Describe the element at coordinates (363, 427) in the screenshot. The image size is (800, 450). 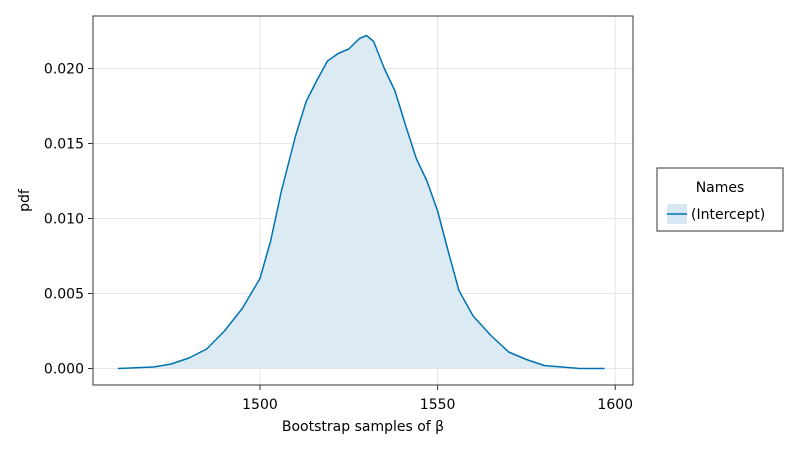
I see `x-axis-label: Bootstrap samples of β` at that location.